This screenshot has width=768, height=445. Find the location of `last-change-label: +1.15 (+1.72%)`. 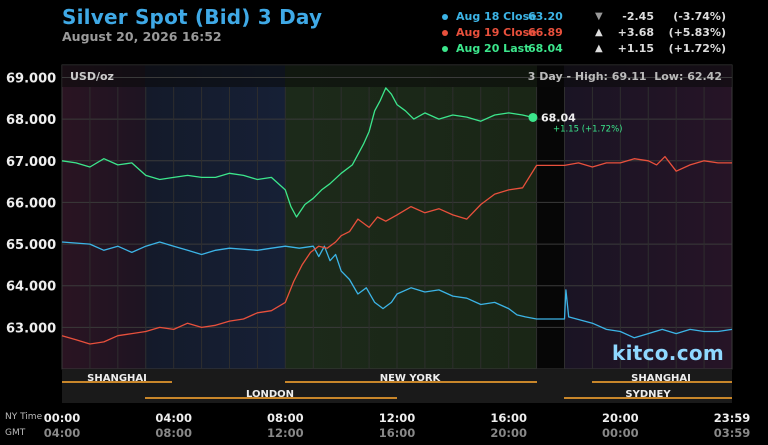

last-change-label: +1.15 (+1.72%) is located at coordinates (588, 129).